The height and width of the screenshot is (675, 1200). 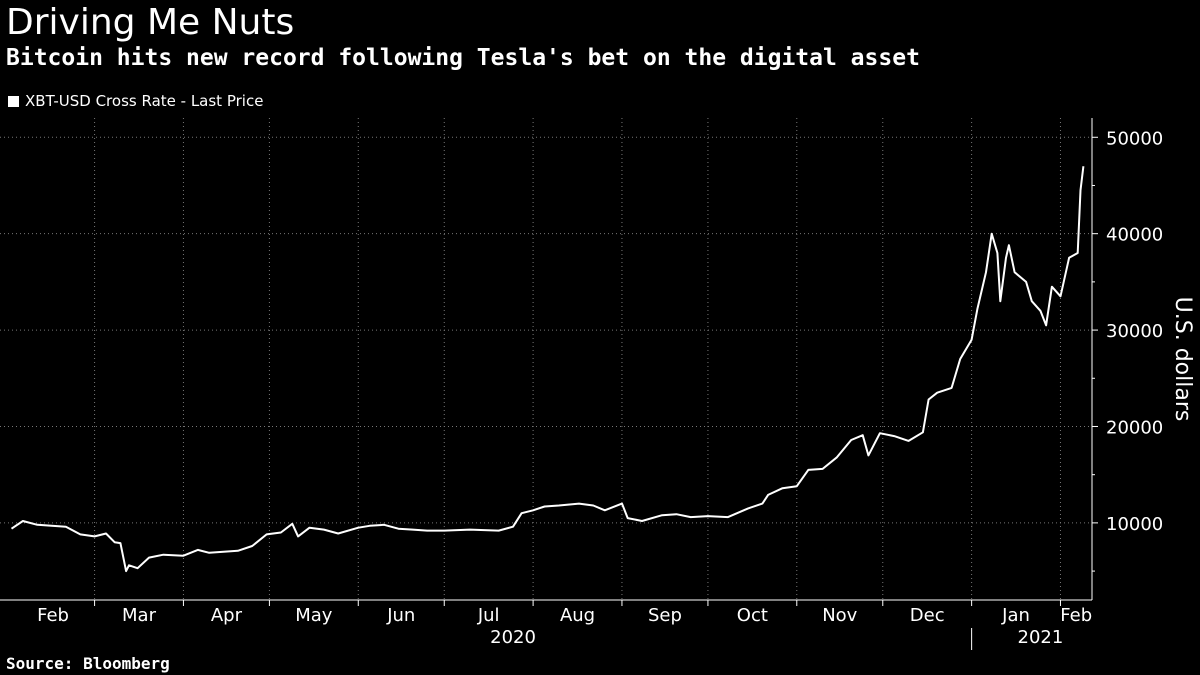 I want to click on x-year-label: 2021, so click(x=1041, y=637).